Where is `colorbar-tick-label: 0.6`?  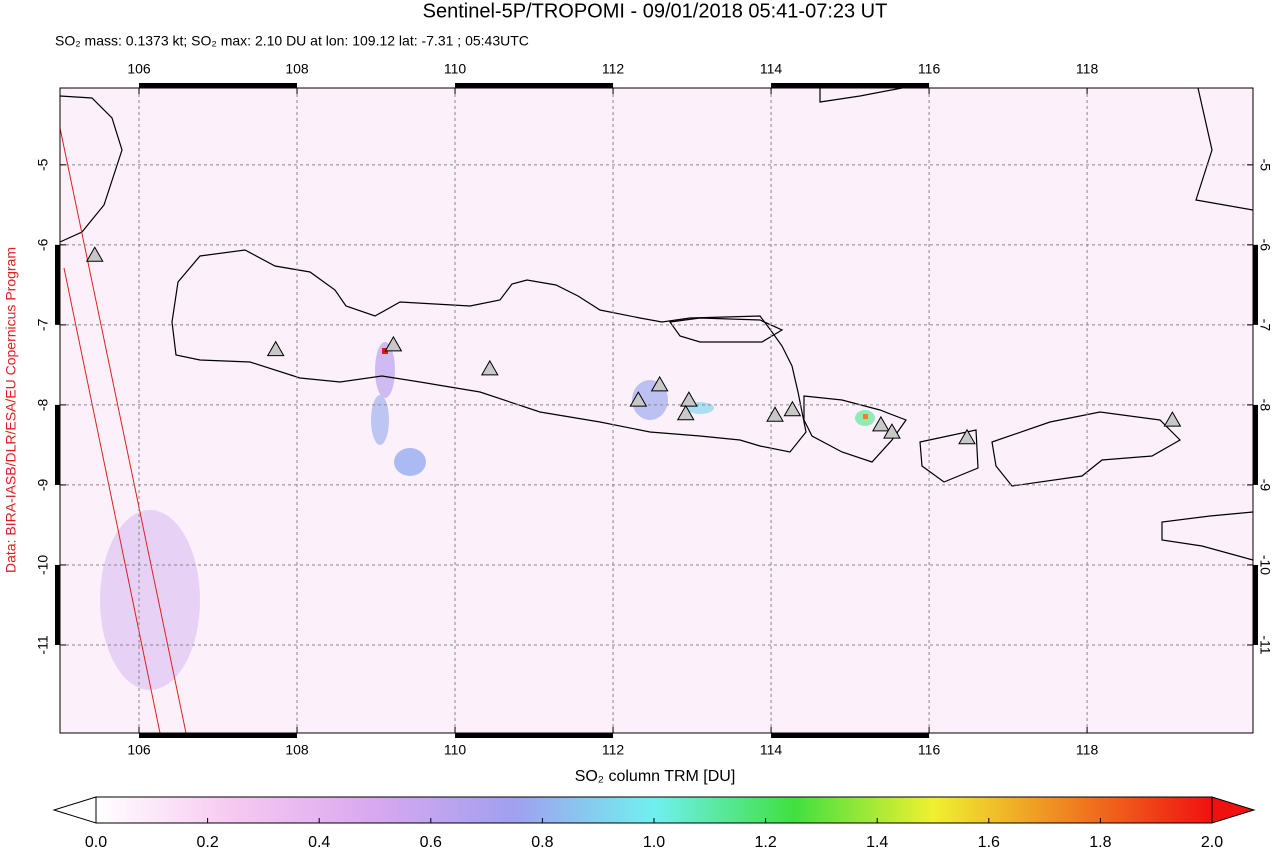 colorbar-tick-label: 0.6 is located at coordinates (431, 842).